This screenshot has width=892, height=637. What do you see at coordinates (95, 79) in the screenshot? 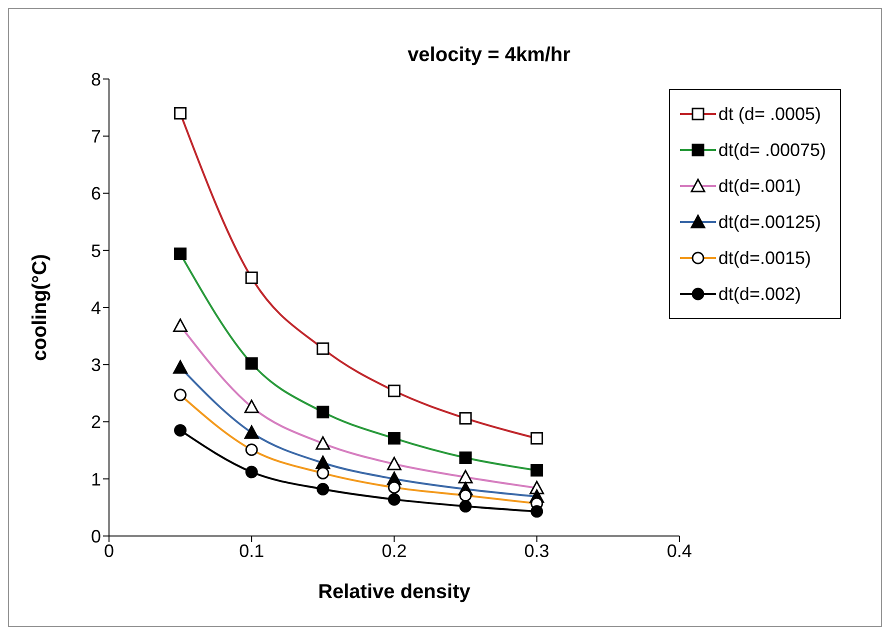
I see `y-tick-label: 8` at bounding box center [95, 79].